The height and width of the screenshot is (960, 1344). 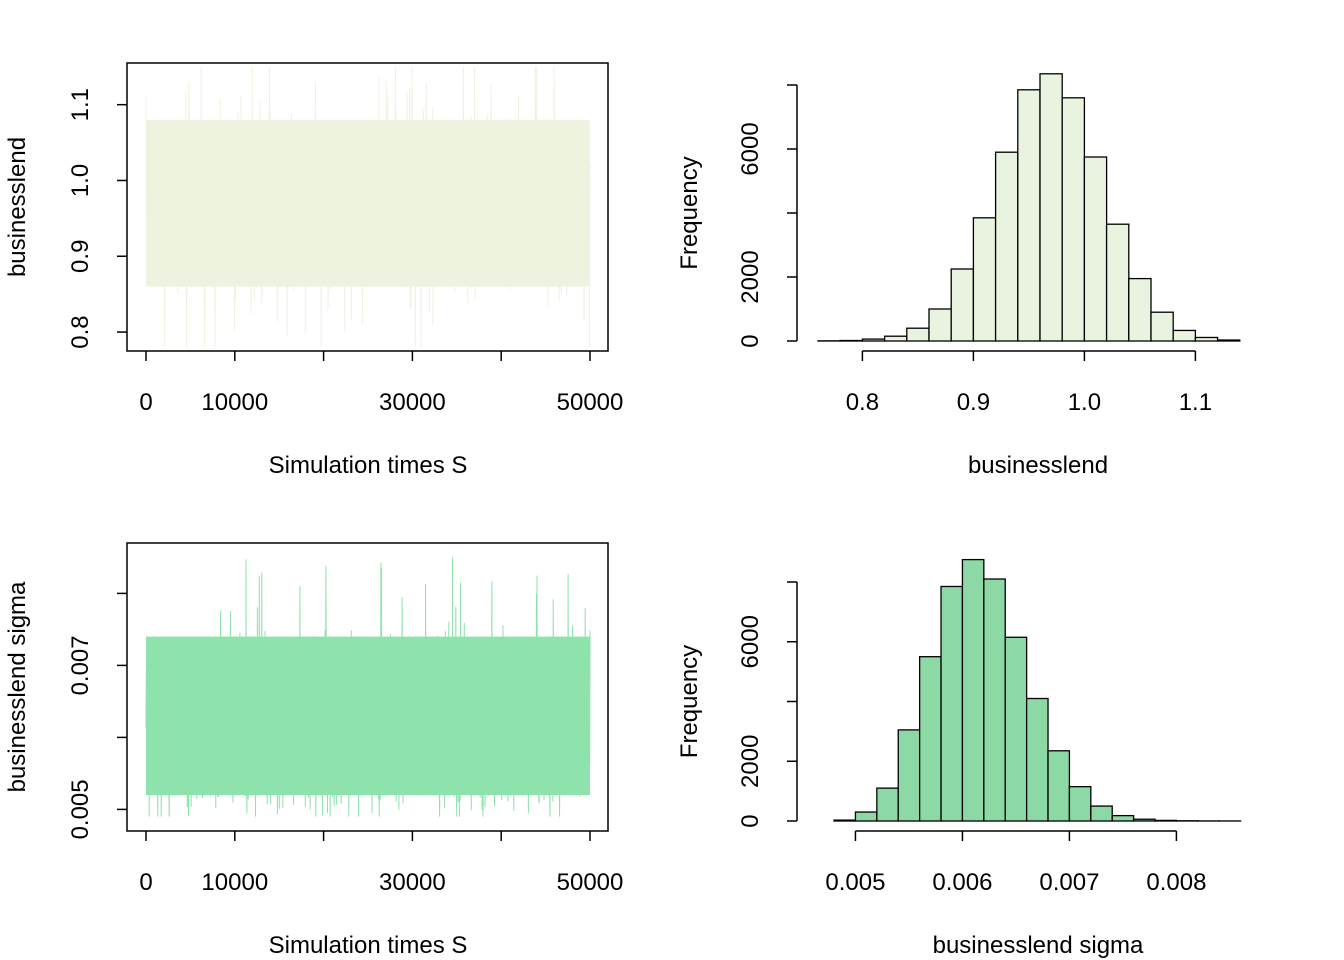 I want to click on x-axis-label: businesslend sigma, so click(x=1038, y=945).